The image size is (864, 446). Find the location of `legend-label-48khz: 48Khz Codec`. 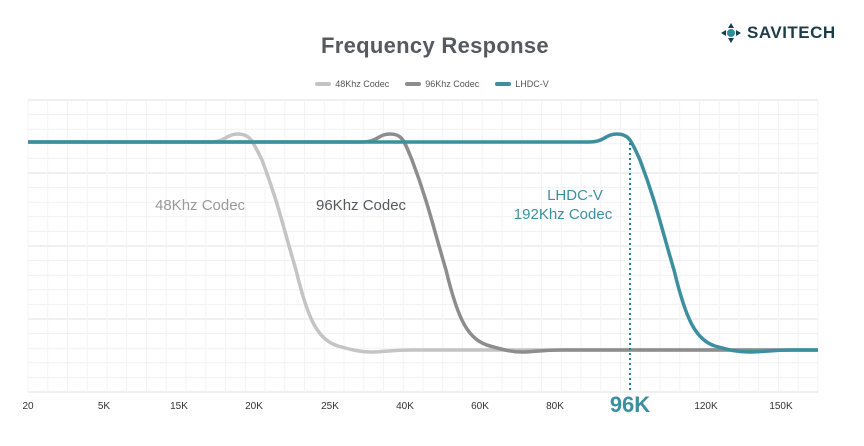

legend-label-48khz: 48Khz Codec is located at coordinates (362, 84).